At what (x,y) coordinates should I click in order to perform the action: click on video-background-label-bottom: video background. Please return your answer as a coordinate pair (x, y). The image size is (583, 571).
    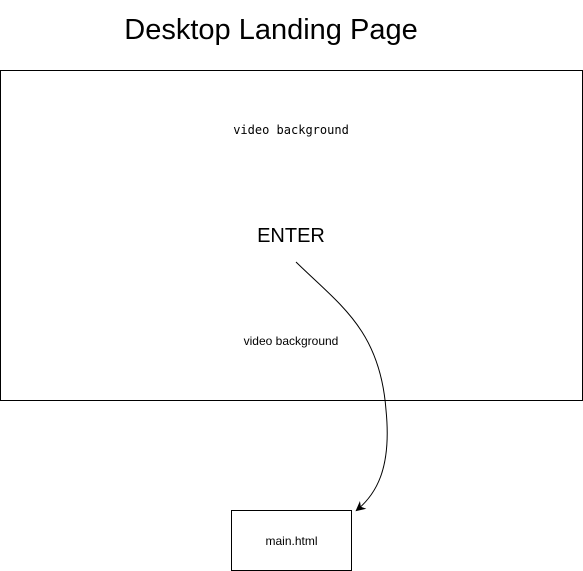
    Looking at the image, I should click on (291, 341).